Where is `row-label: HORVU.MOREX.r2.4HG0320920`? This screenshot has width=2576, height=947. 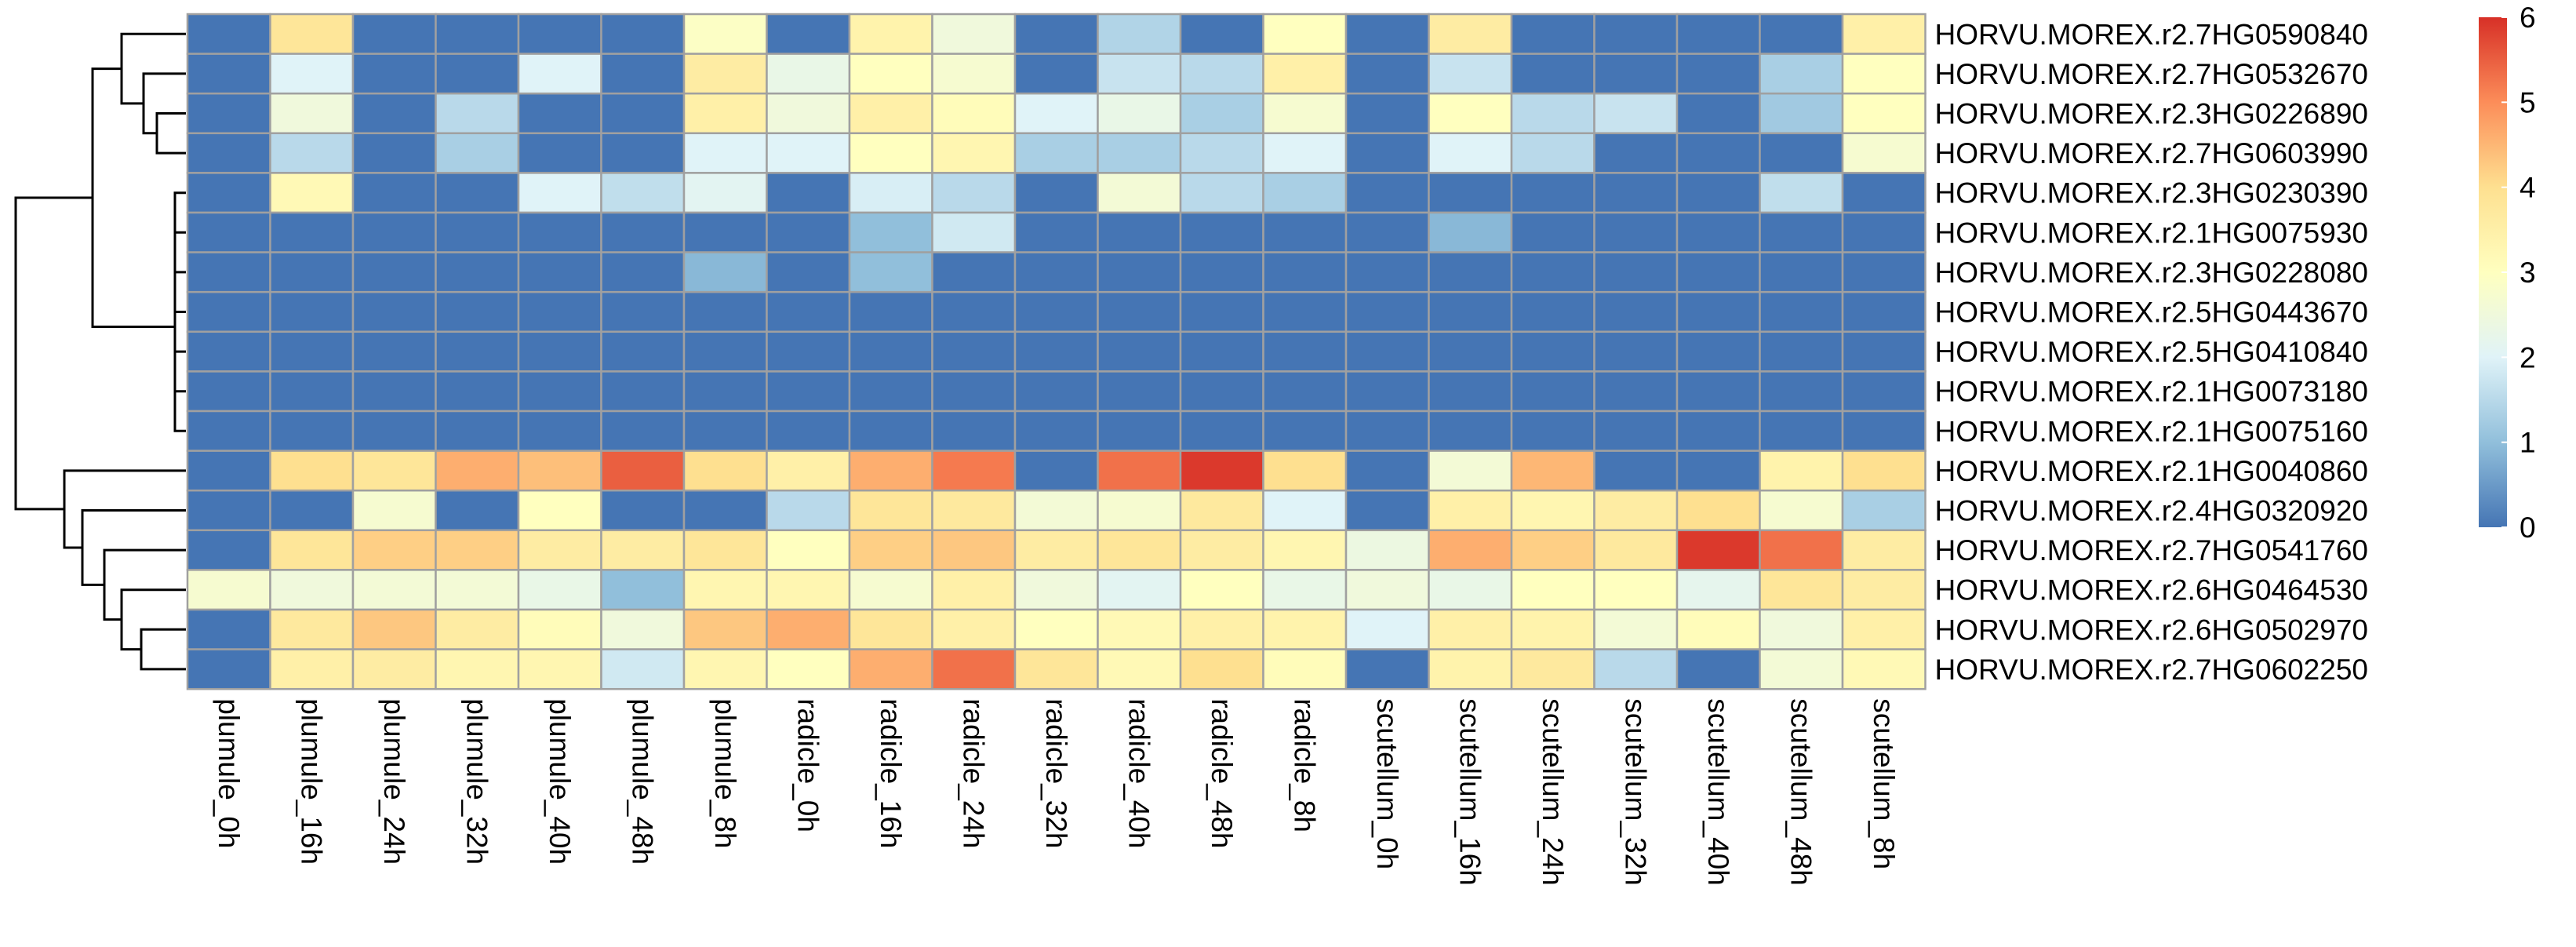
row-label: HORVU.MOREX.r2.4HG0320920 is located at coordinates (2152, 511).